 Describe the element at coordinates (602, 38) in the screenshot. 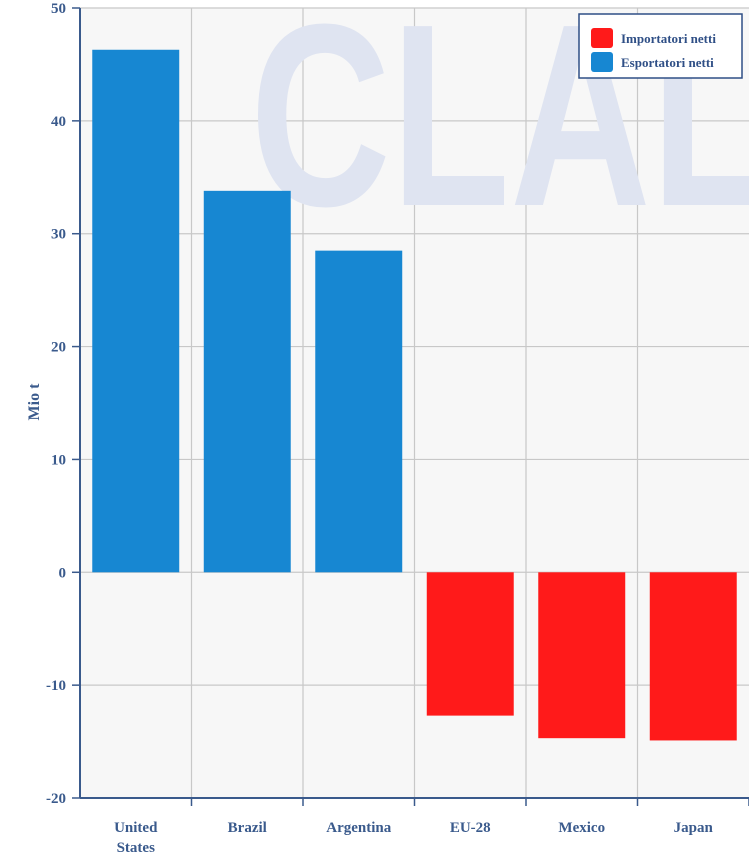

I see `legend-swatch-importatori` at that location.